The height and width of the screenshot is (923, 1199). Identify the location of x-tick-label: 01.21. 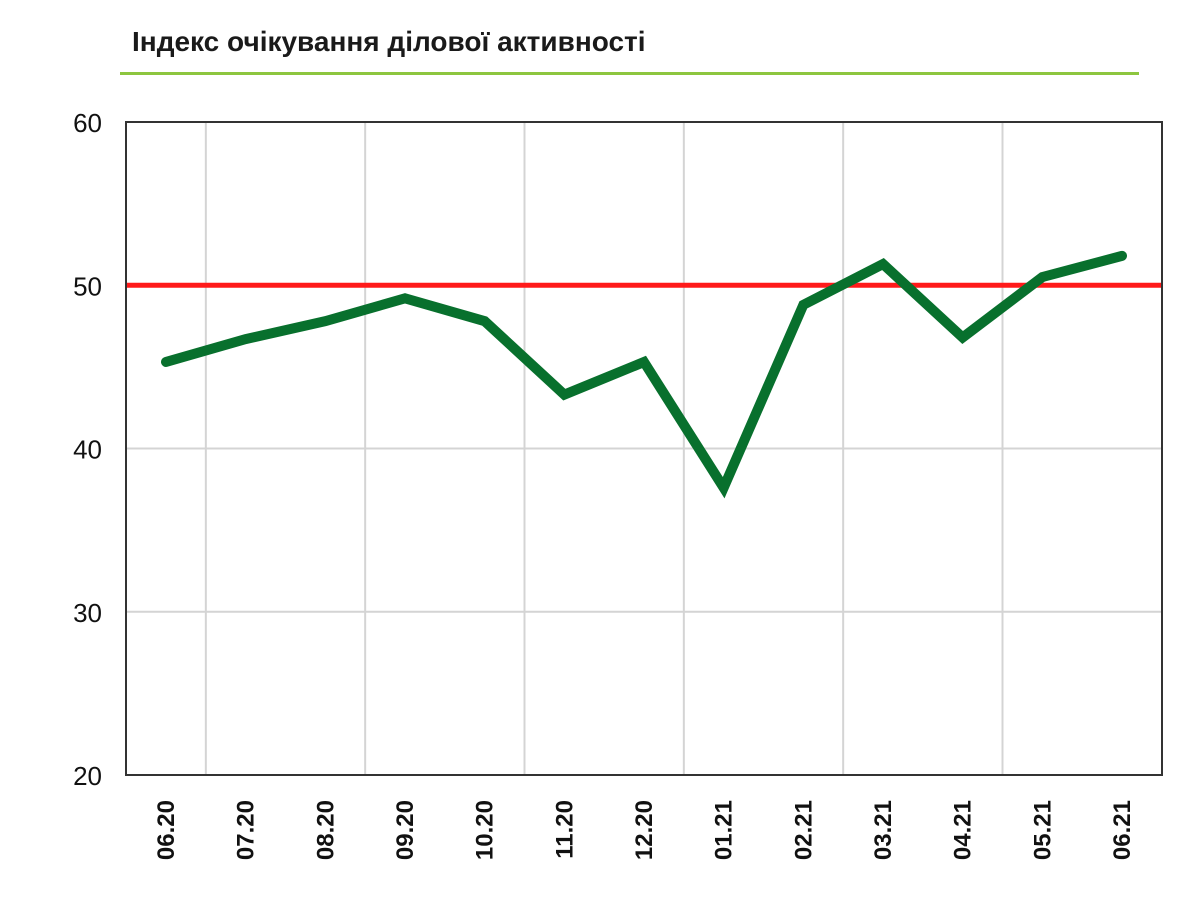
(724, 830).